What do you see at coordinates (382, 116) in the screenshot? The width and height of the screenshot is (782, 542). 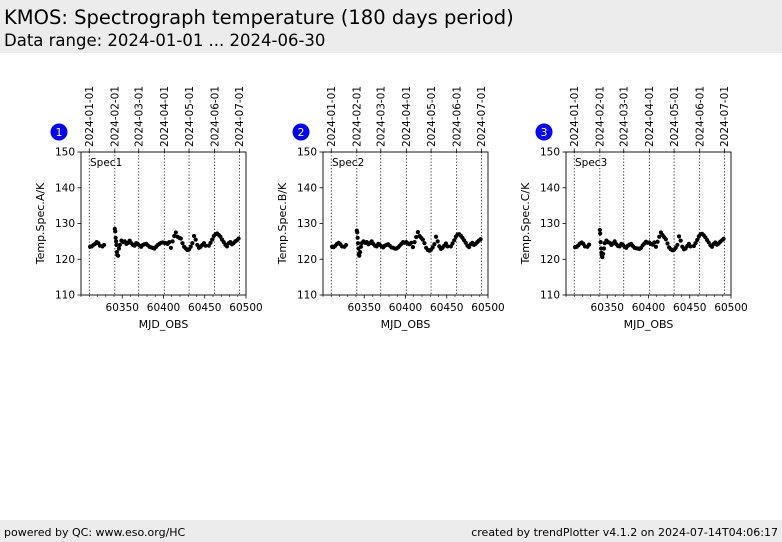 I see `date-tick-label: 2024-03-01` at bounding box center [382, 116].